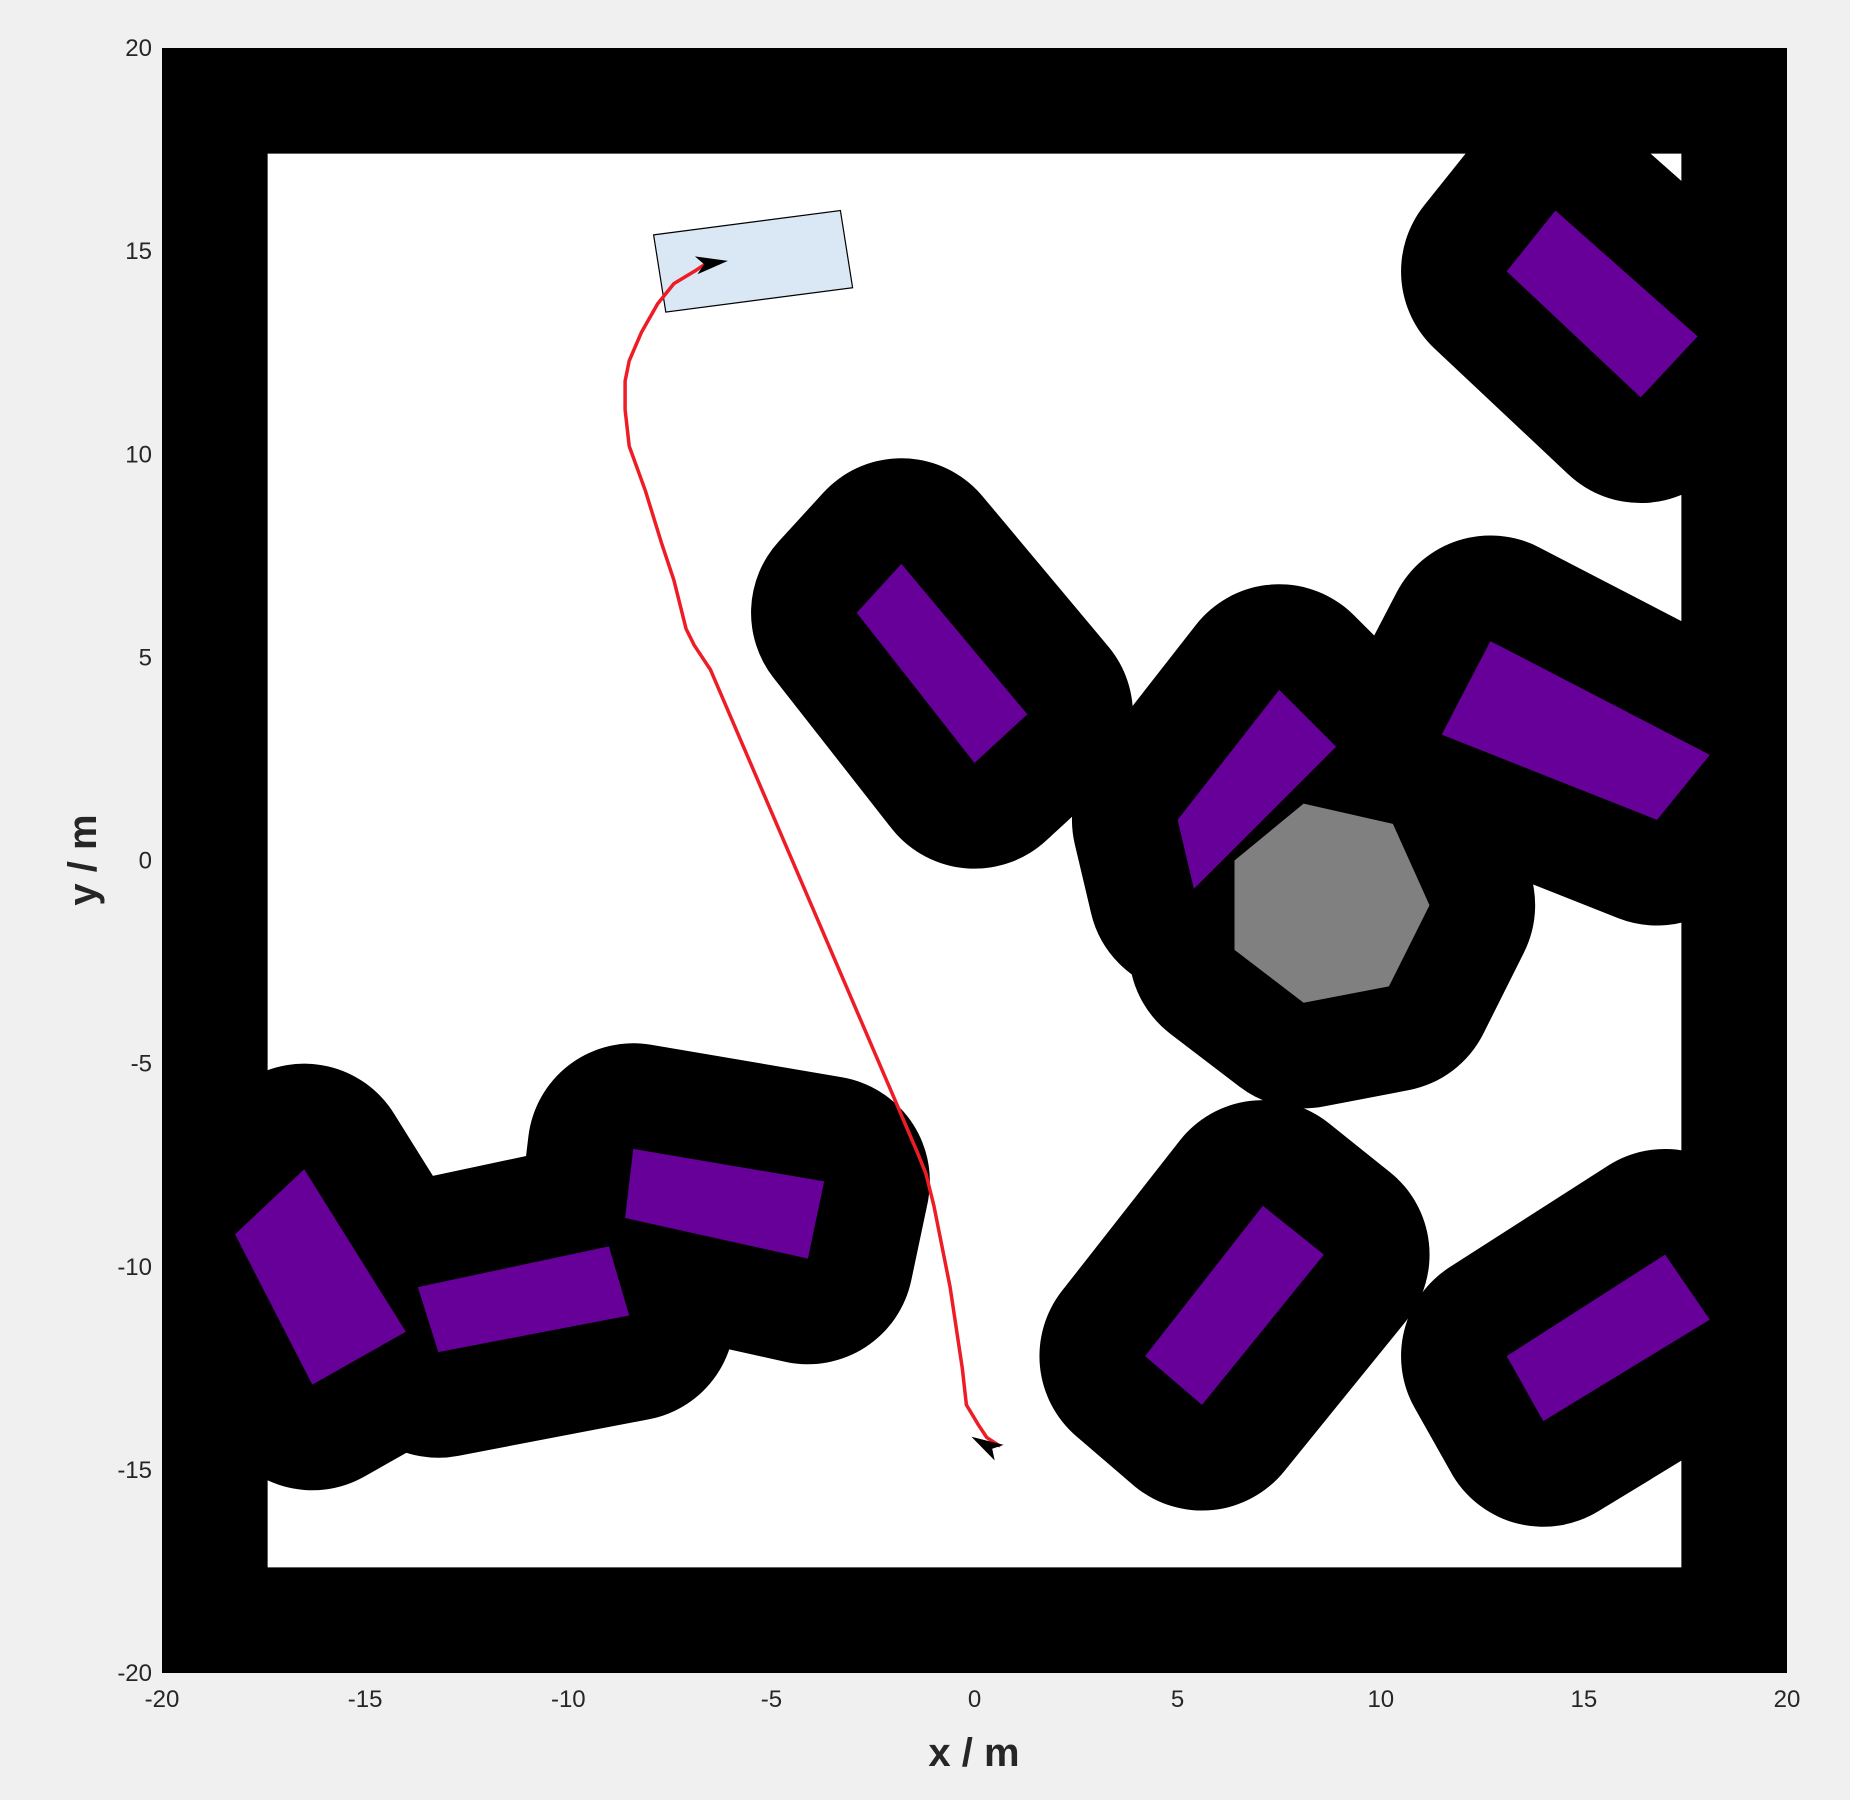 This screenshot has width=1850, height=1800. I want to click on goal-pose-arrow, so click(711, 265).